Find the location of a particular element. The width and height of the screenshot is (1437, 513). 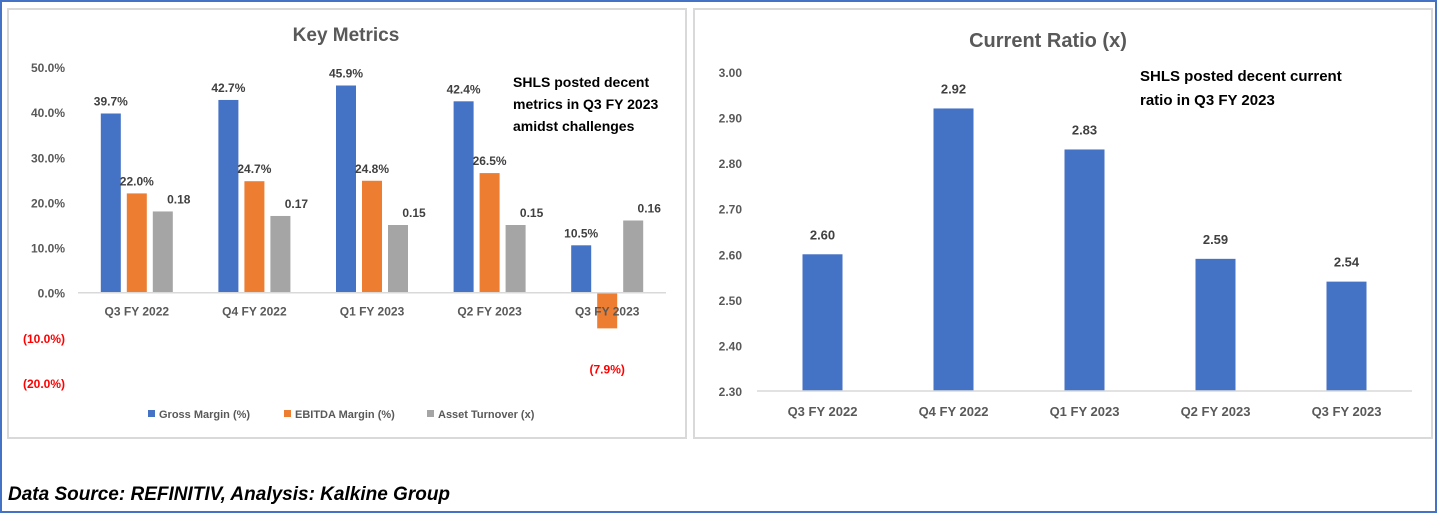

legend-label: Gross Margin (%) is located at coordinates (204, 415).